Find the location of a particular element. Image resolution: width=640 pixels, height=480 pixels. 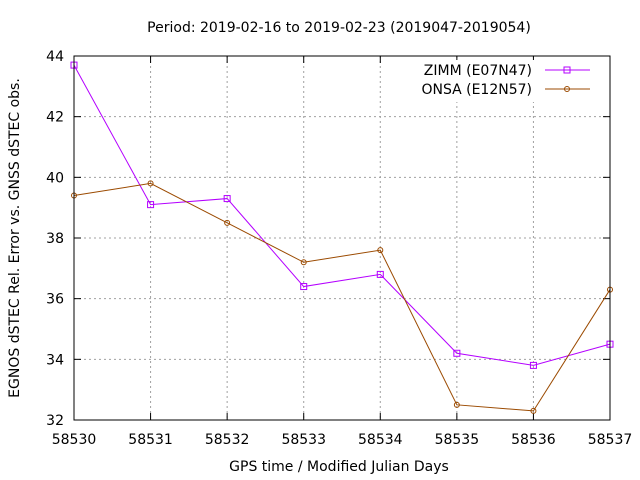

y-tick-label: 42 is located at coordinates (55, 118).